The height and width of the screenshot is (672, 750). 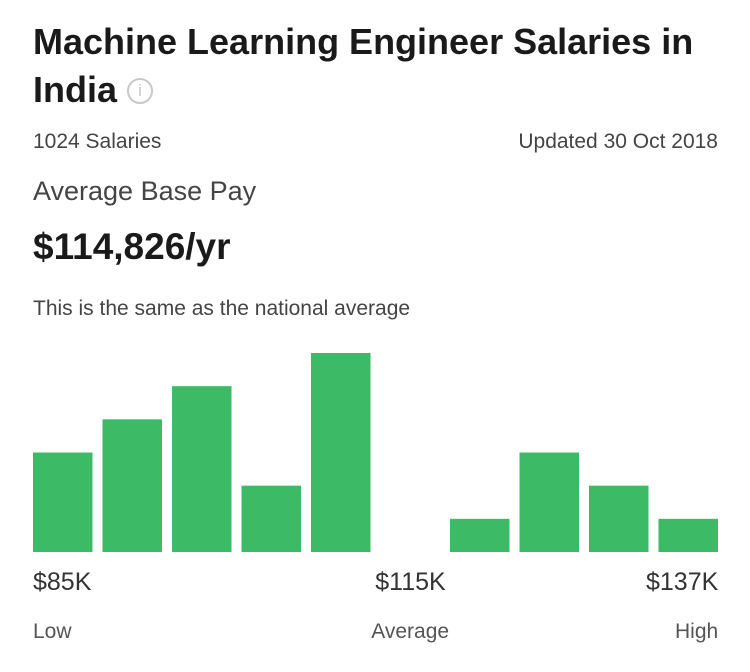 I want to click on pay-label: Average Base Pay, so click(x=145, y=191).